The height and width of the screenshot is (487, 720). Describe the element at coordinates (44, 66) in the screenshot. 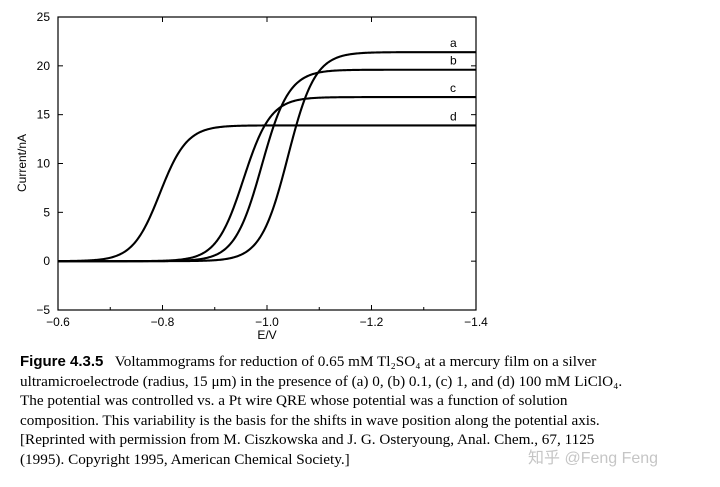

I see `y-tick-label: 20` at that location.